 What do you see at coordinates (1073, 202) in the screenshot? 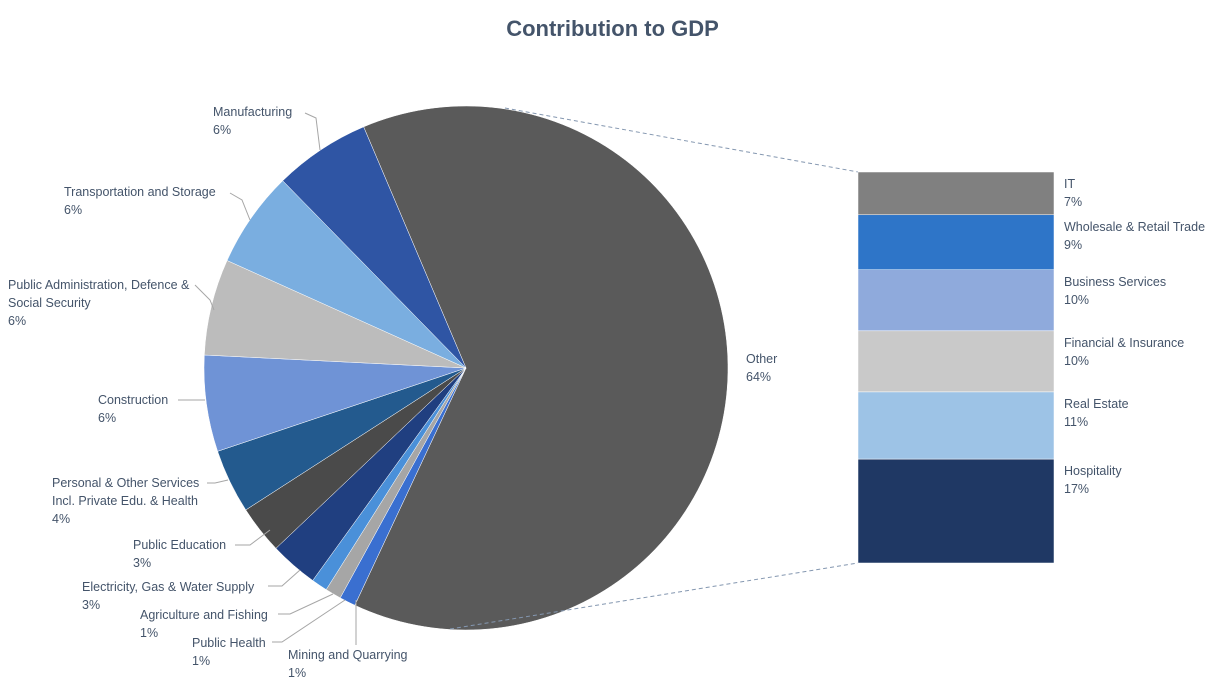
I see `segment-value: 7%` at bounding box center [1073, 202].